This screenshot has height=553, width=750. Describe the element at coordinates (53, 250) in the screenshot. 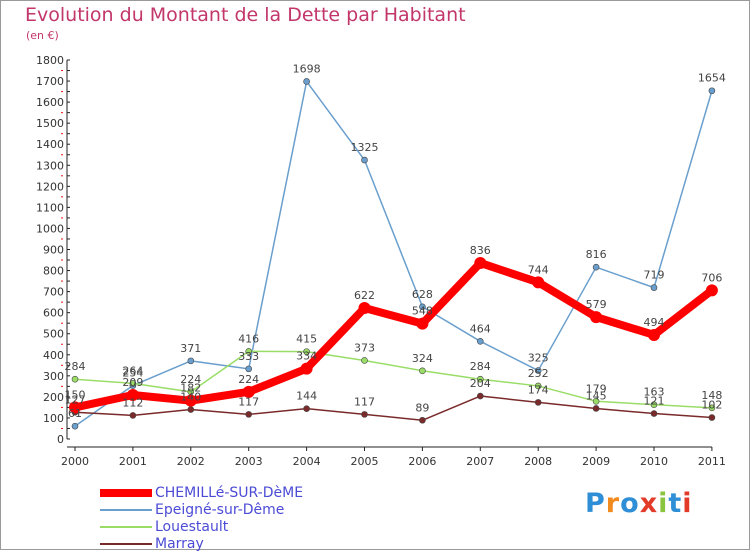

I see `y-tick-label: 900` at that location.